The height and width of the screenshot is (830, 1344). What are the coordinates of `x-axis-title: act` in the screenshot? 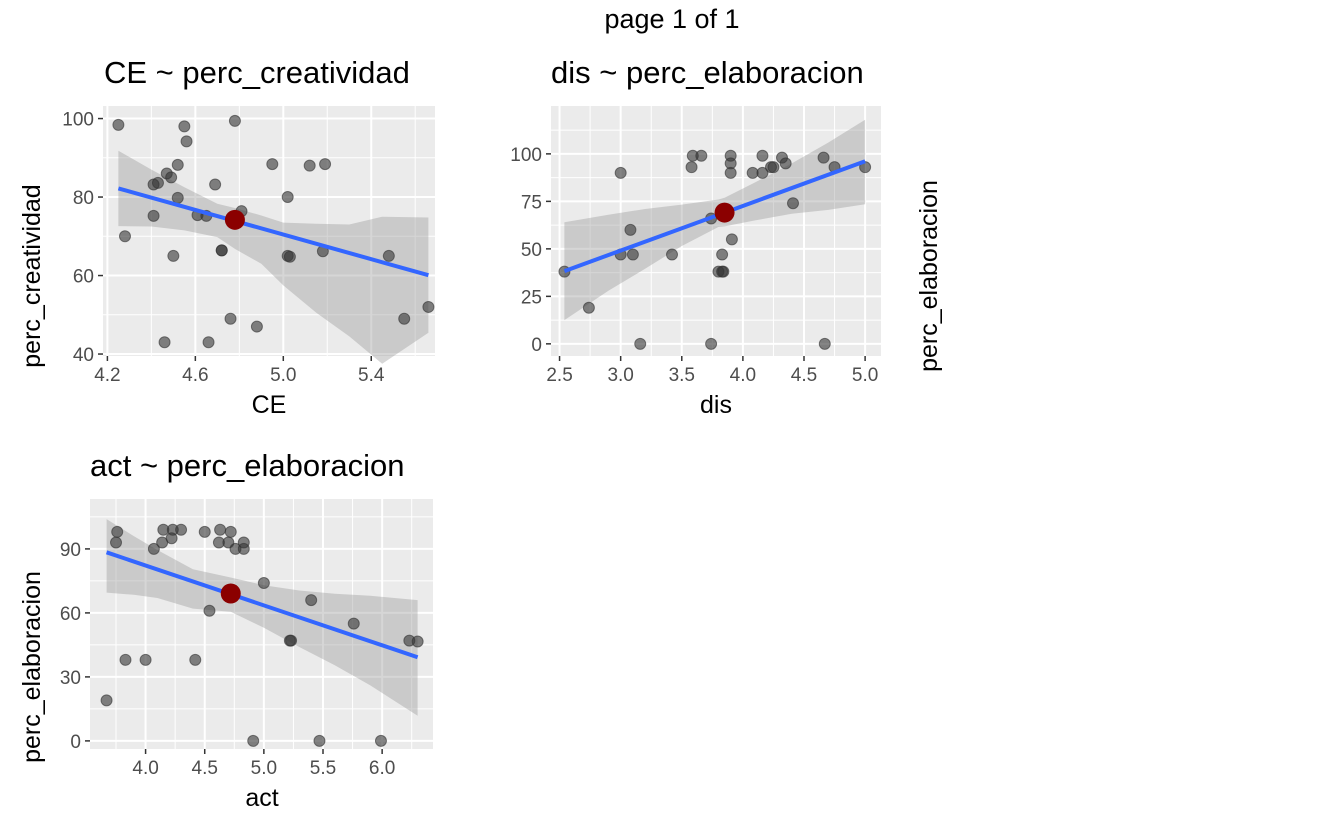 It's located at (261, 798).